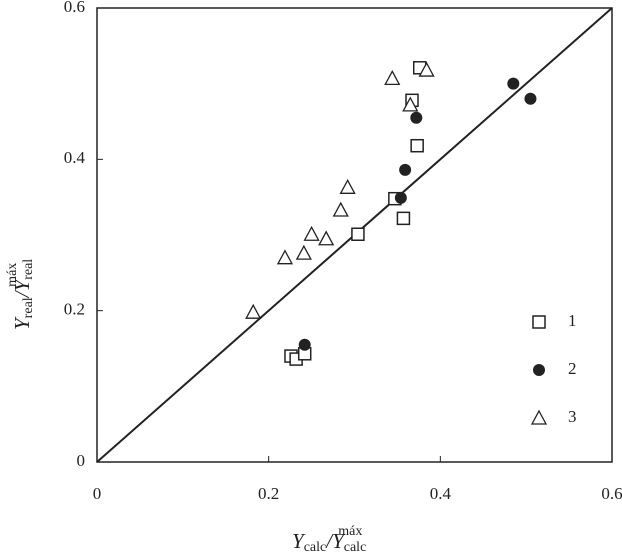 The image size is (622, 560). Describe the element at coordinates (441, 493) in the screenshot. I see `x-tick-label: 0.4` at that location.